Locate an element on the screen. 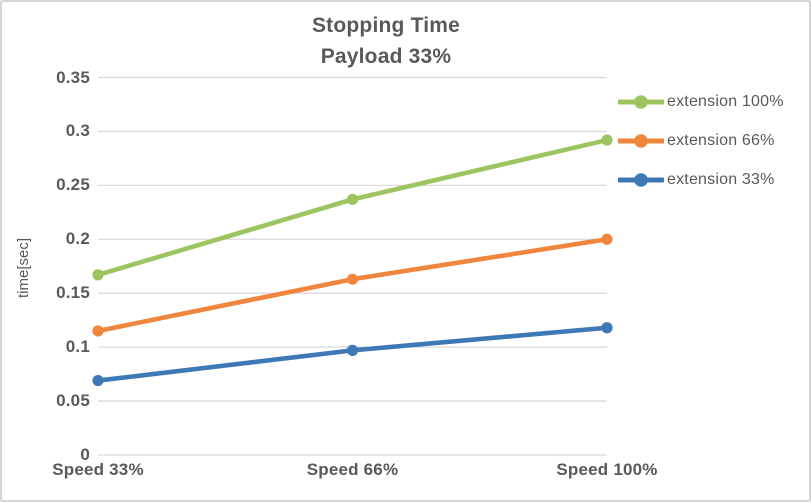  y-axis-tick-label: 0 is located at coordinates (85, 454).